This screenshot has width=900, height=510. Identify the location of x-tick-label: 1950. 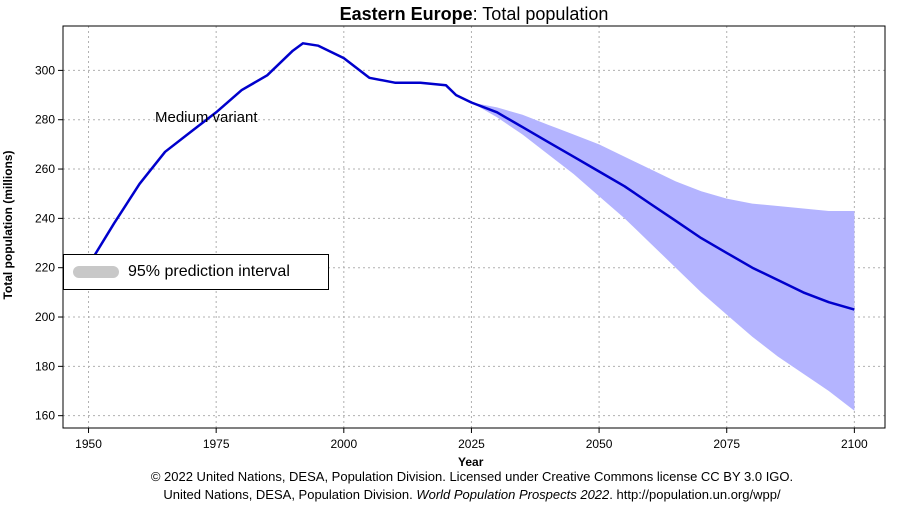
(88, 444).